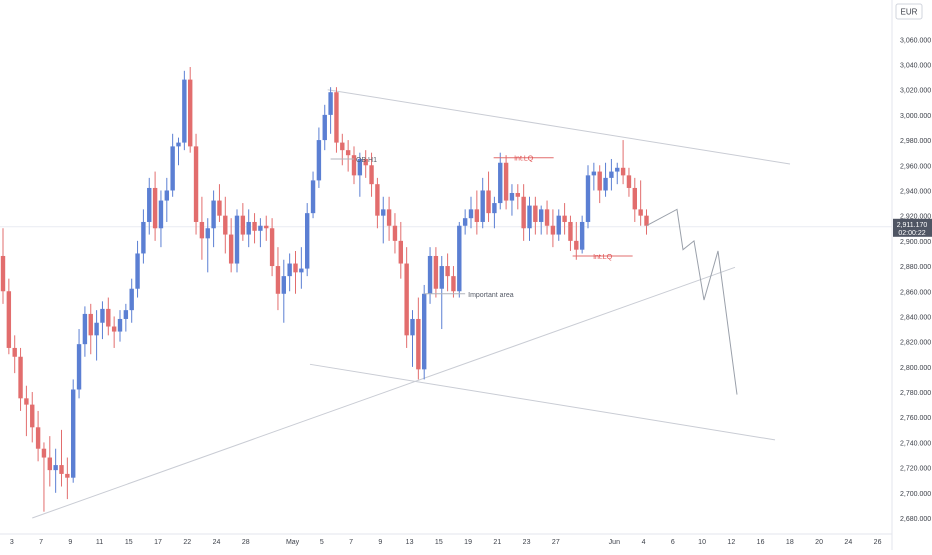  Describe the element at coordinates (915, 469) in the screenshot. I see `y-tick-label: 2,720.000` at that location.